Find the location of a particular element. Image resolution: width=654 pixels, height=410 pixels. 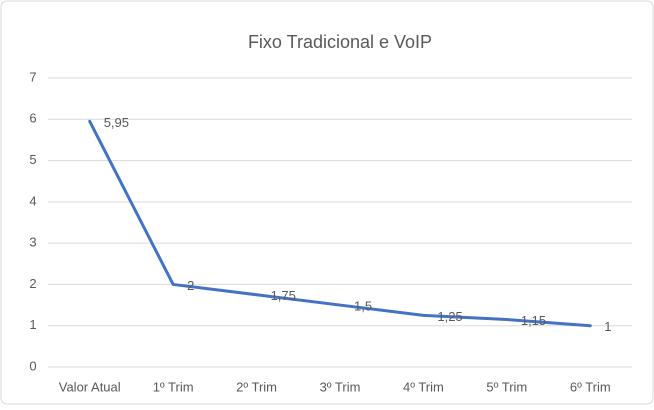

x-tick-label: 3º Trim is located at coordinates (340, 386).